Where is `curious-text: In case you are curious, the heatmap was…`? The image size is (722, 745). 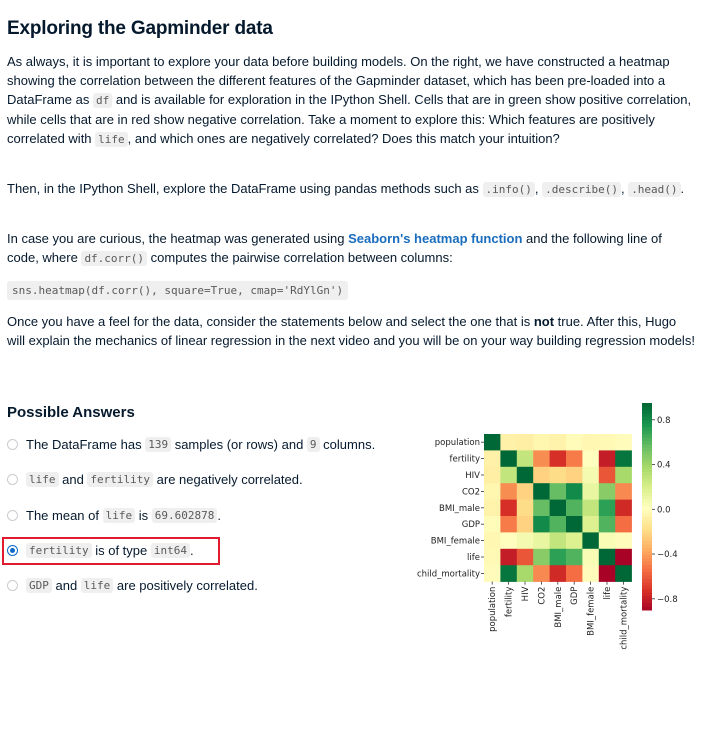 curious-text: In case you are curious, the heatmap was… is located at coordinates (178, 238).